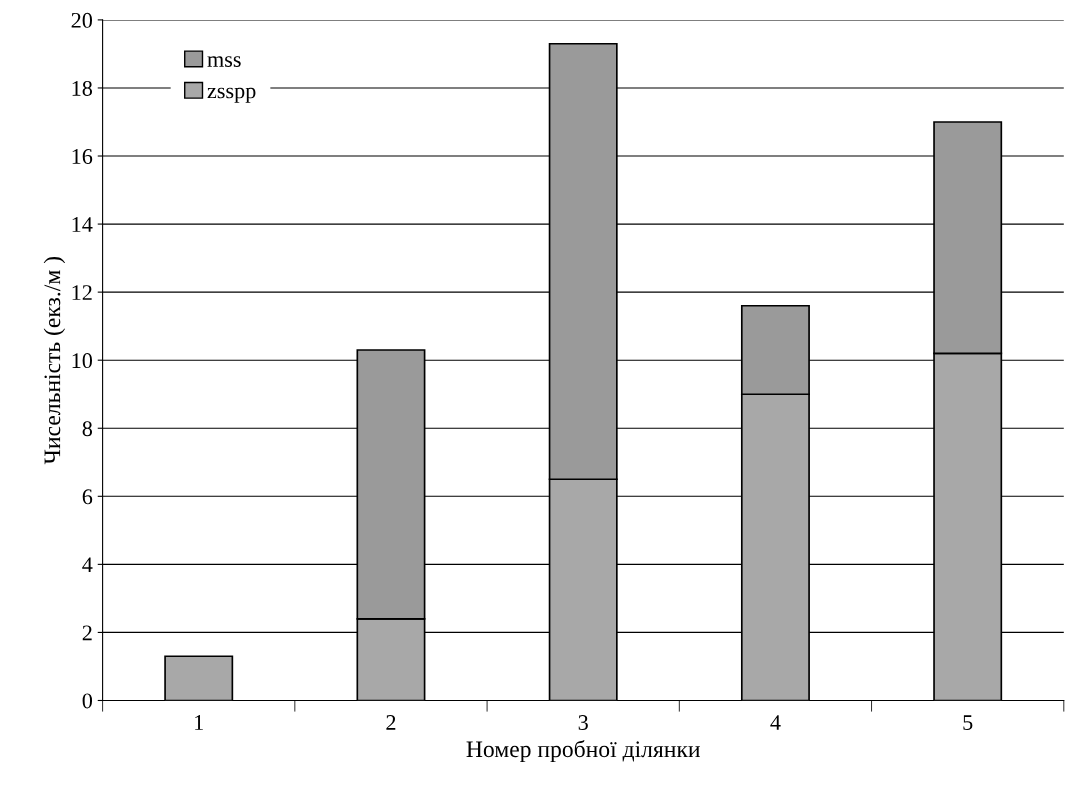 The height and width of the screenshot is (796, 1080). What do you see at coordinates (82, 20) in the screenshot?
I see `y-tick-label: 20` at bounding box center [82, 20].